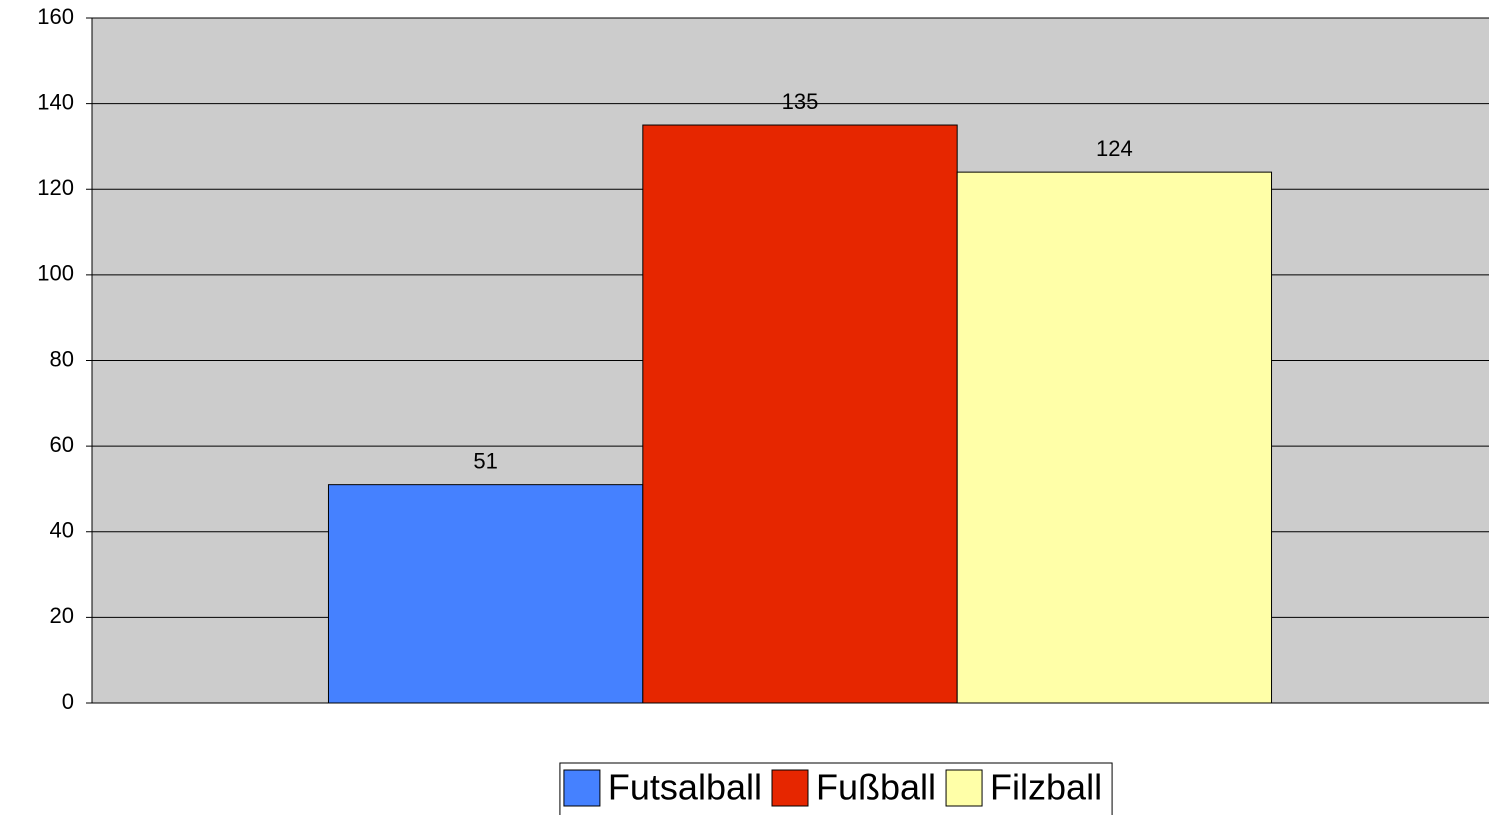  I want to click on y-tick-label: 160, so click(55, 16).